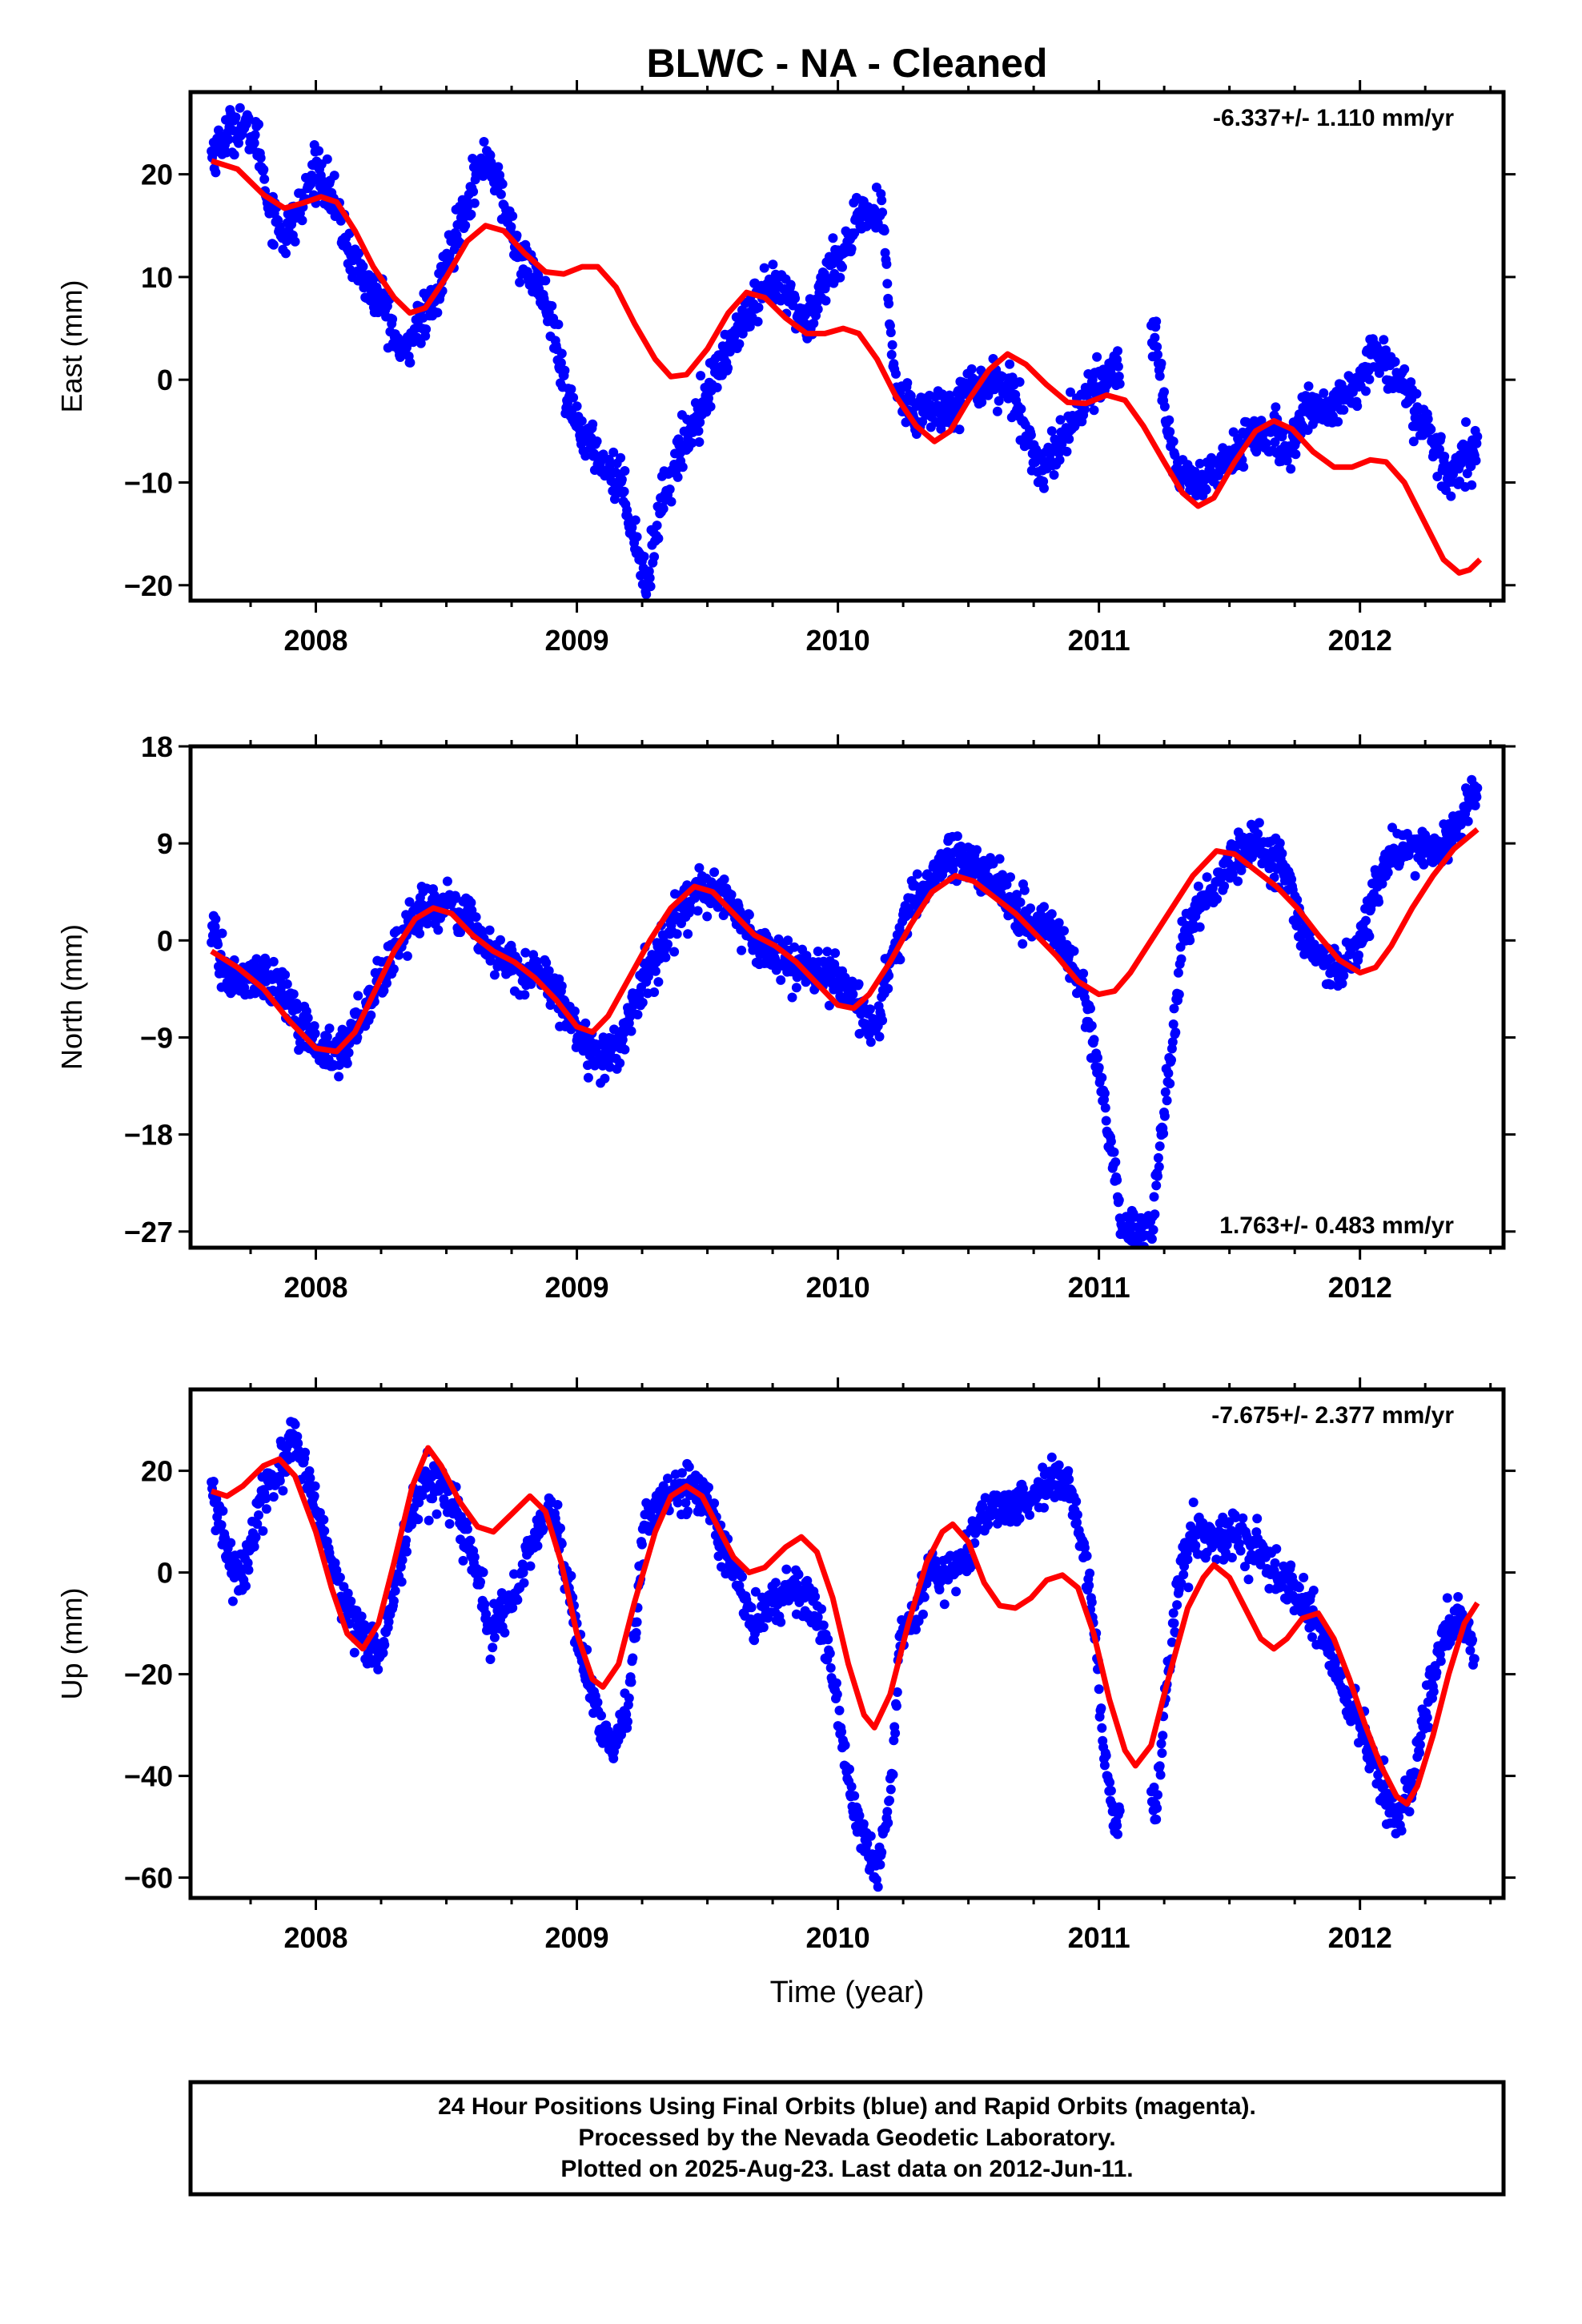  What do you see at coordinates (1333, 118) in the screenshot?
I see `rate-annotation: -6.337+/- 1.110 mm/yr` at bounding box center [1333, 118].